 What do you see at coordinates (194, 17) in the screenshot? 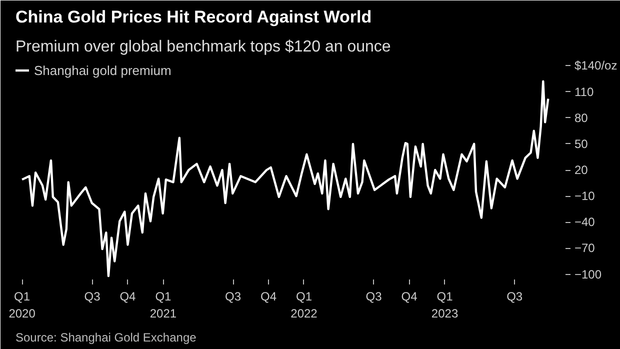
I see `chart-title: China Gold Prices Hit Record Against World` at bounding box center [194, 17].